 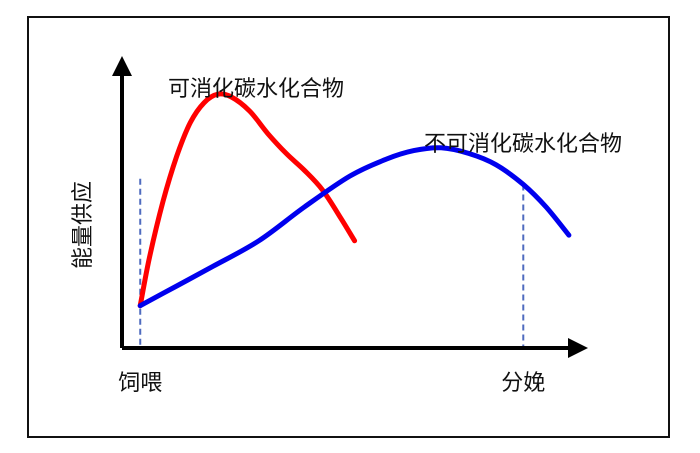 What do you see at coordinates (523, 383) in the screenshot?
I see `x-tick-label-1: 分娩` at bounding box center [523, 383].